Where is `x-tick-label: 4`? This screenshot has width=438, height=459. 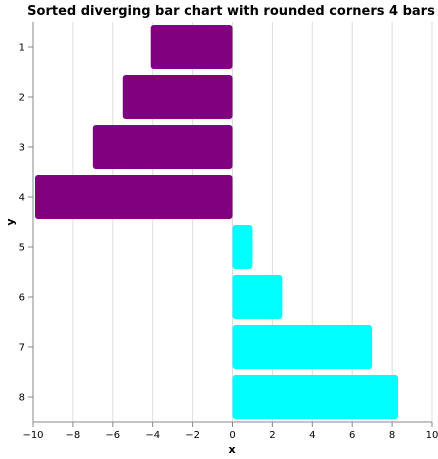
x-tick-label: 4 is located at coordinates (312, 435).